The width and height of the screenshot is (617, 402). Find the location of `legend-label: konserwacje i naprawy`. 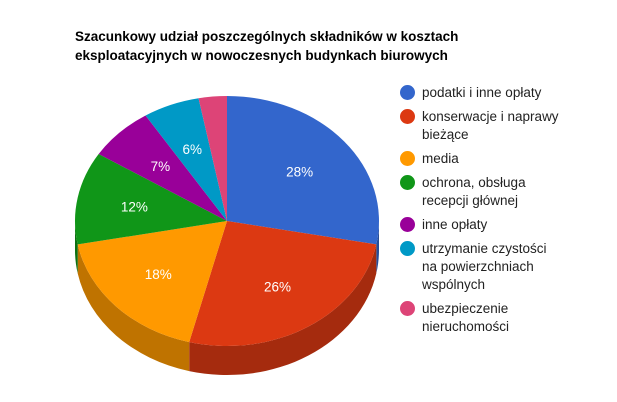

legend-label: konserwacje i naprawy is located at coordinates (490, 116).